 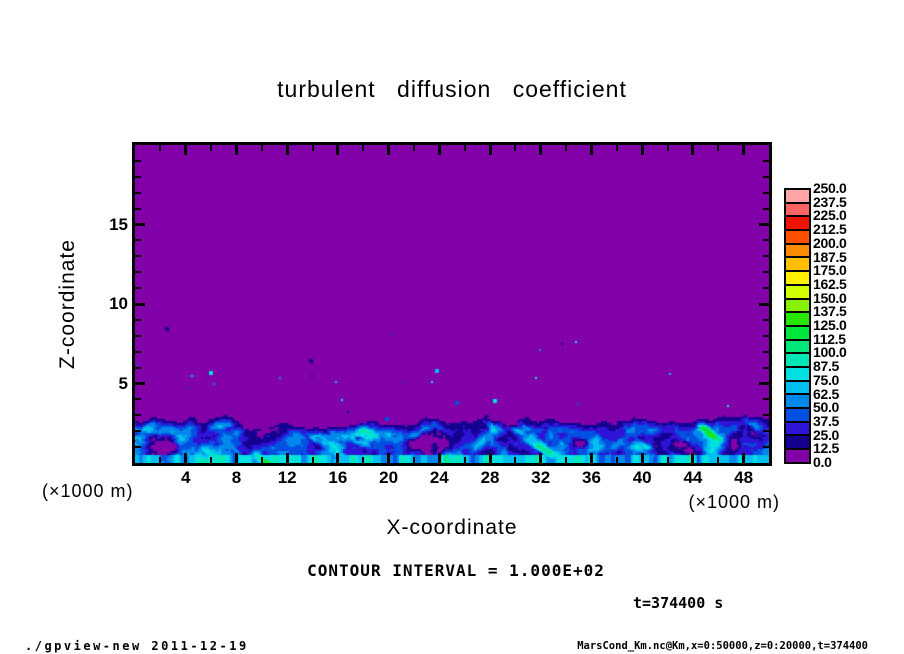 I want to click on x-tick-label: 4, so click(x=185, y=477).